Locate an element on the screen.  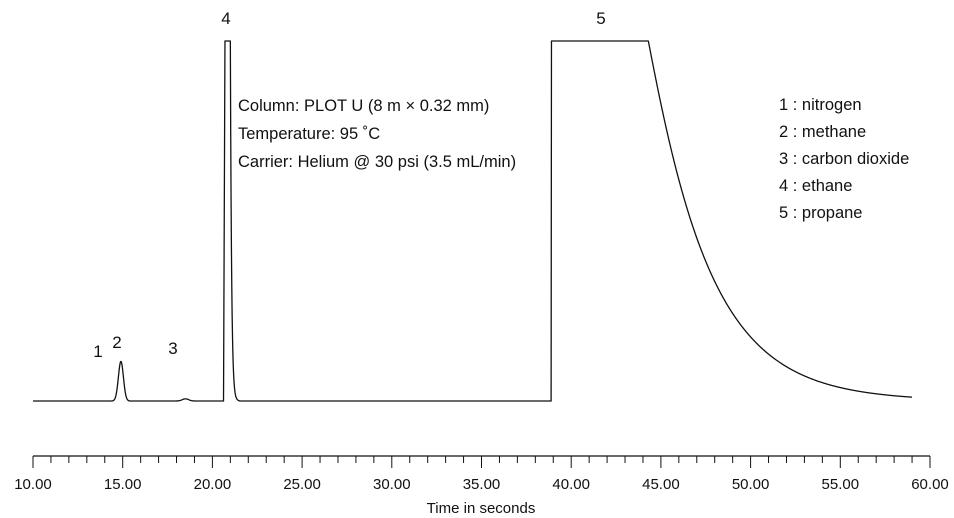
x-tick-label: 55.00 is located at coordinates (841, 484).